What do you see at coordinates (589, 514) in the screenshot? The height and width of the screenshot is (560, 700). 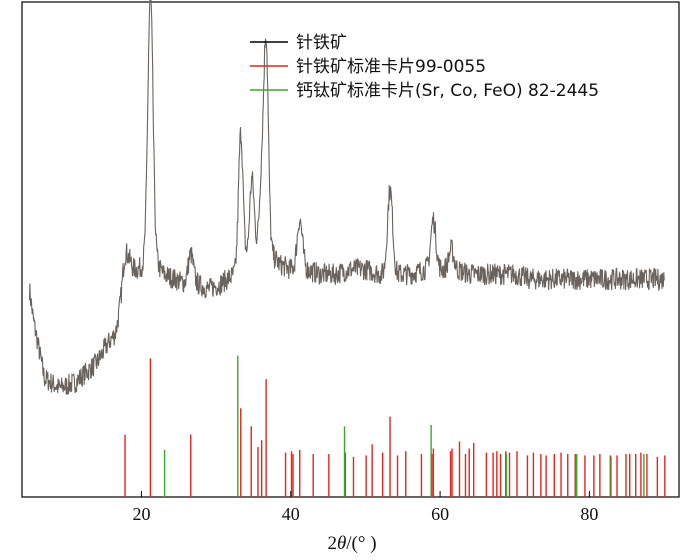 I see `x-tick-label: 80` at bounding box center [589, 514].